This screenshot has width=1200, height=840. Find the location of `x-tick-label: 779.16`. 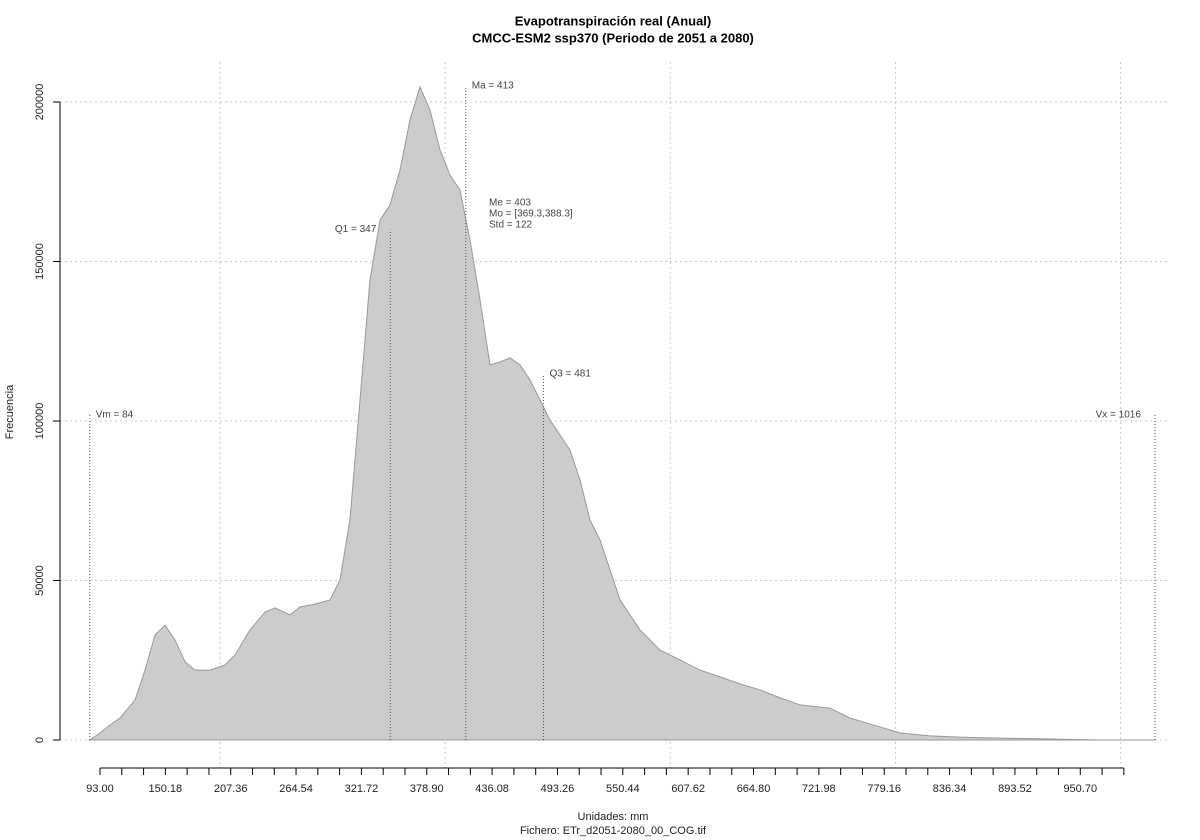

x-tick-label: 779.16 is located at coordinates (884, 789).